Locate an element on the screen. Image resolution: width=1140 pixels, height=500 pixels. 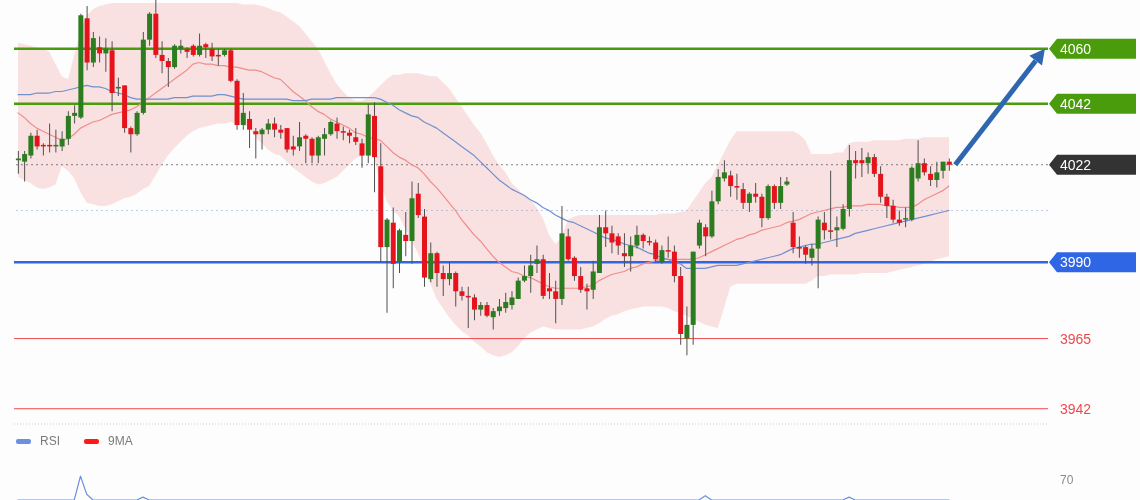
legend-label: 9MA is located at coordinates (120, 441).